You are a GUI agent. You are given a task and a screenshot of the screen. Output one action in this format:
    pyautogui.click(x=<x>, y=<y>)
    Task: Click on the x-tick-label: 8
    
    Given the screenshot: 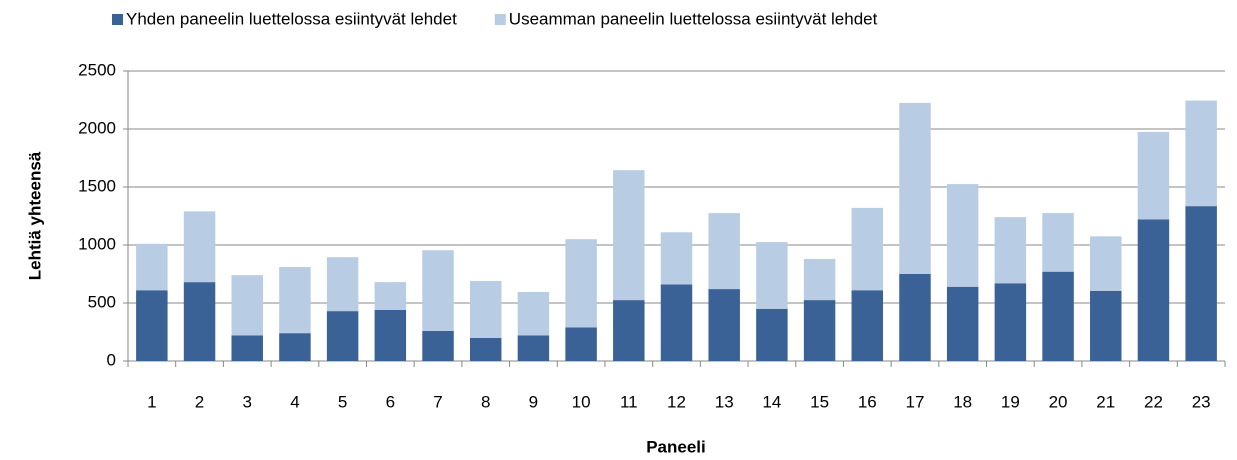 What is the action you would take?
    pyautogui.click(x=485, y=401)
    